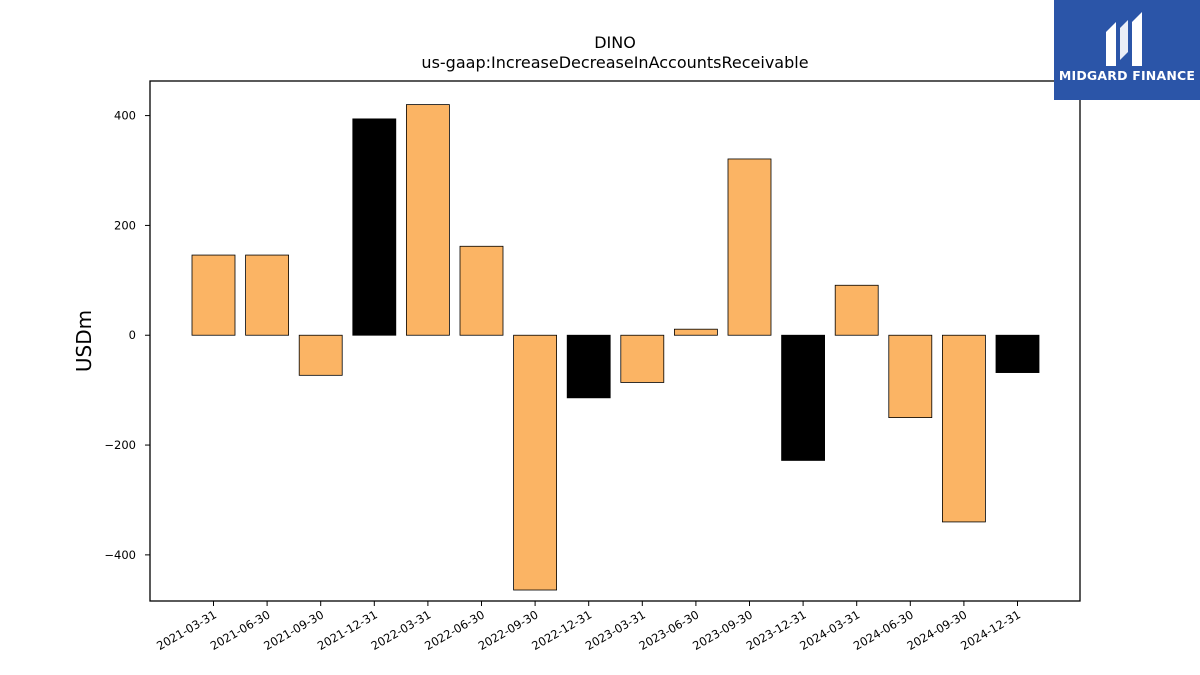 Image resolution: width=1200 pixels, height=675 pixels. What do you see at coordinates (990, 630) in the screenshot?
I see `x-tick-label: 2024-12-31` at bounding box center [990, 630].